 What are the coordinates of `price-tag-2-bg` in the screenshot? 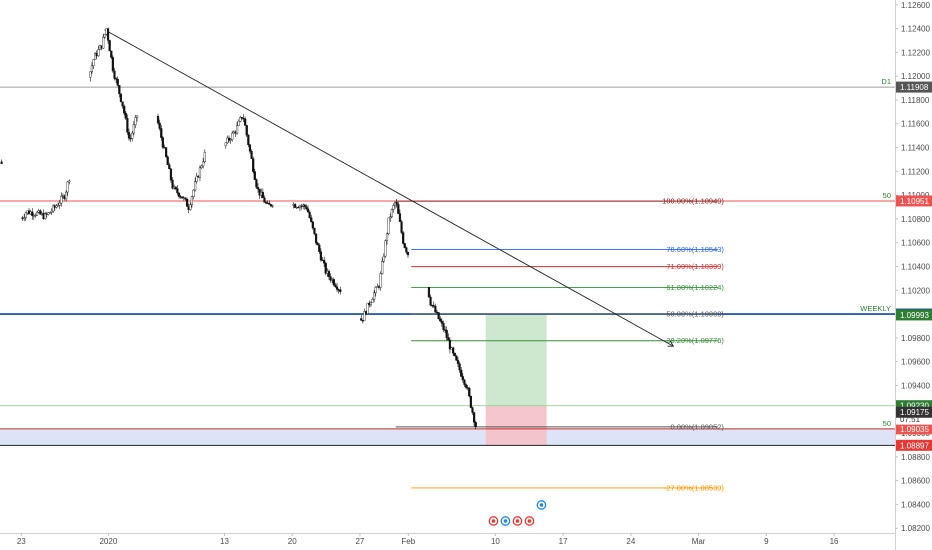 It's located at (914, 419).